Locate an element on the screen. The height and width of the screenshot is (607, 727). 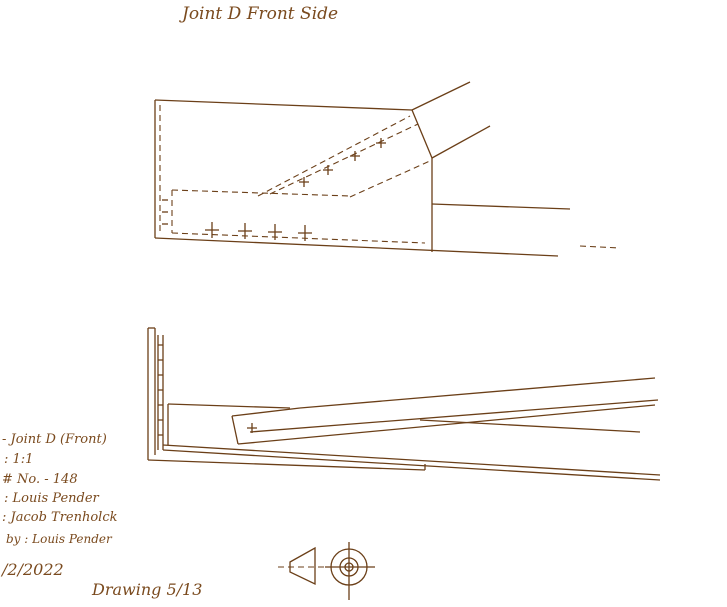
tb-part-no: # No. - 148 is located at coordinates (40, 479).